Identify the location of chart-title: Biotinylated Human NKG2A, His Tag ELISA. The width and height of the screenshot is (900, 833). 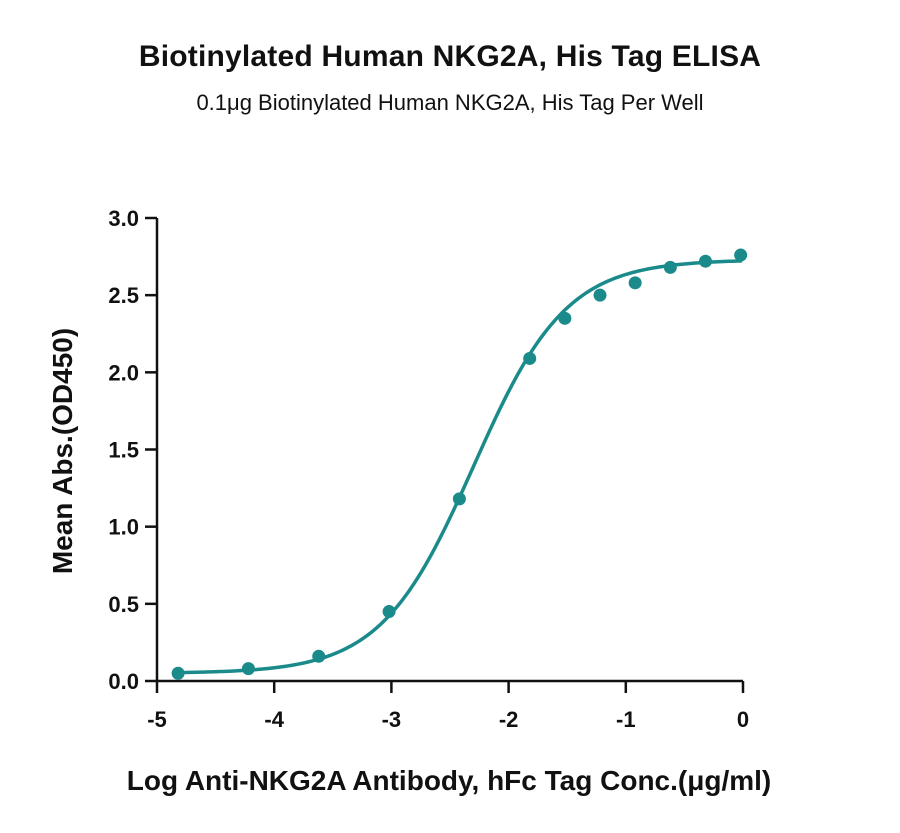
(450, 56).